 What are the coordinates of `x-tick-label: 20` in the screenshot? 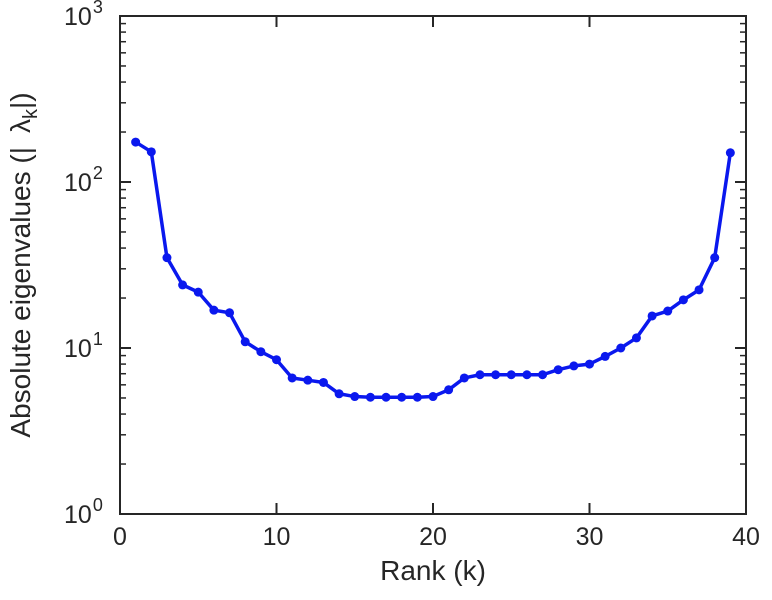 It's located at (433, 537).